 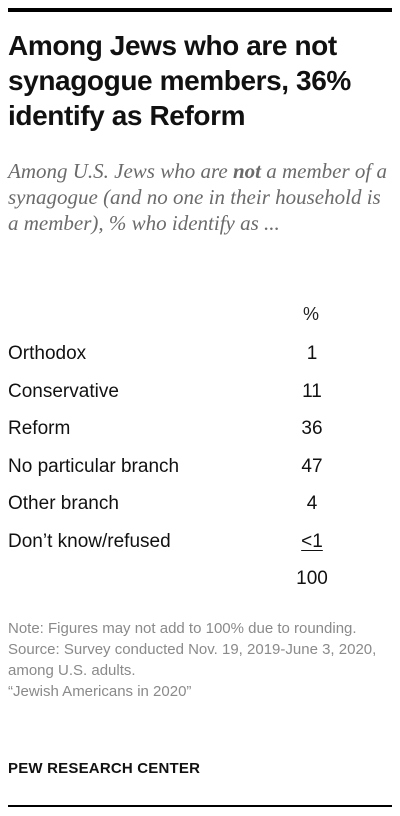 I want to click on row-value: 47, so click(x=312, y=466).